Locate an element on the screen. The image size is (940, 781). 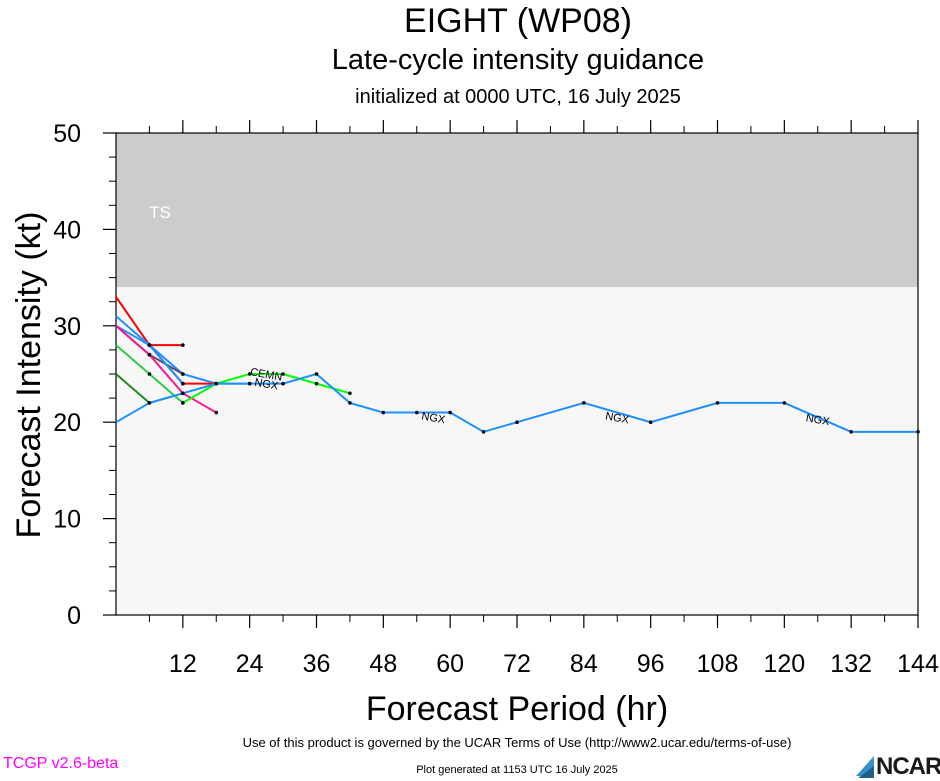
x-tick-label: 12 is located at coordinates (183, 664).